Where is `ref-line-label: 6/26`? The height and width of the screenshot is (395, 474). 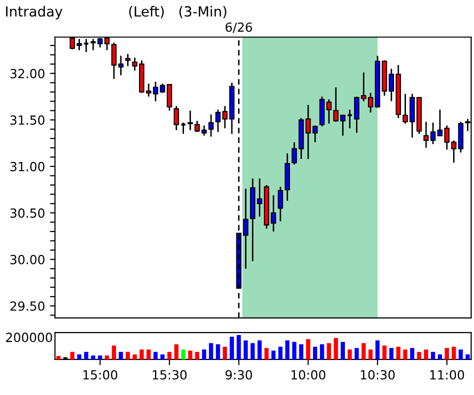
ref-line-label: 6/26 is located at coordinates (239, 27).